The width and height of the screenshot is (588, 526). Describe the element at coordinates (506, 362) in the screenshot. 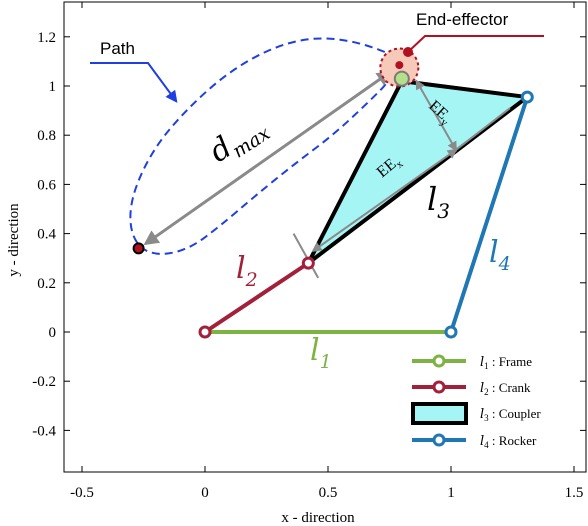

I see `svg-text: l1 : Frame` at that location.